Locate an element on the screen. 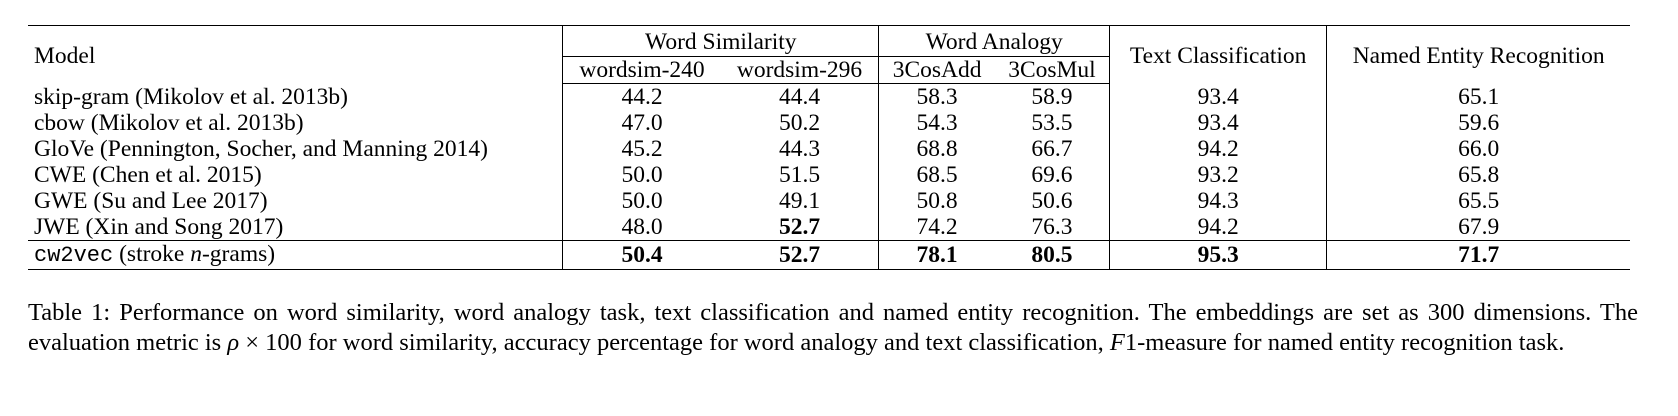 The width and height of the screenshot is (1678, 416). cell-model: JWE (Xin and Song 2017) is located at coordinates (296, 227).